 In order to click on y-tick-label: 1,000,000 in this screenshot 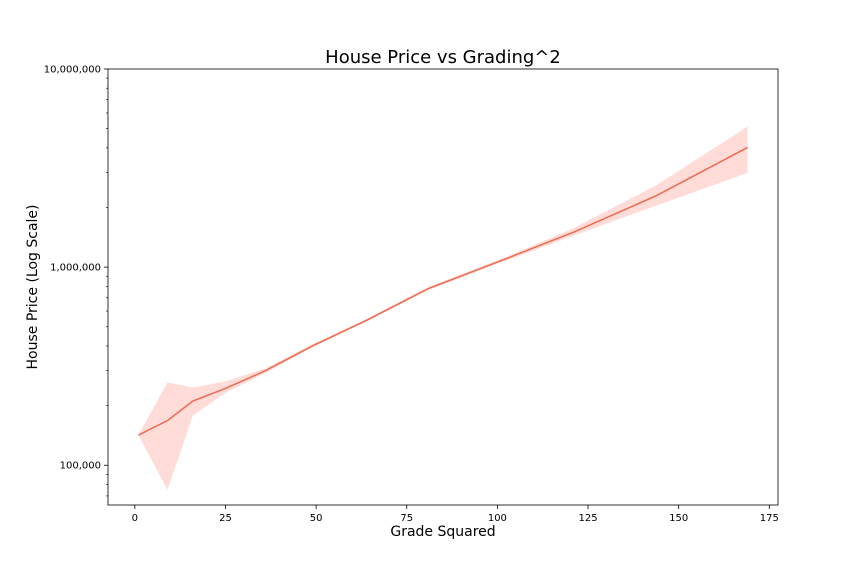, I will do `click(75, 268)`.